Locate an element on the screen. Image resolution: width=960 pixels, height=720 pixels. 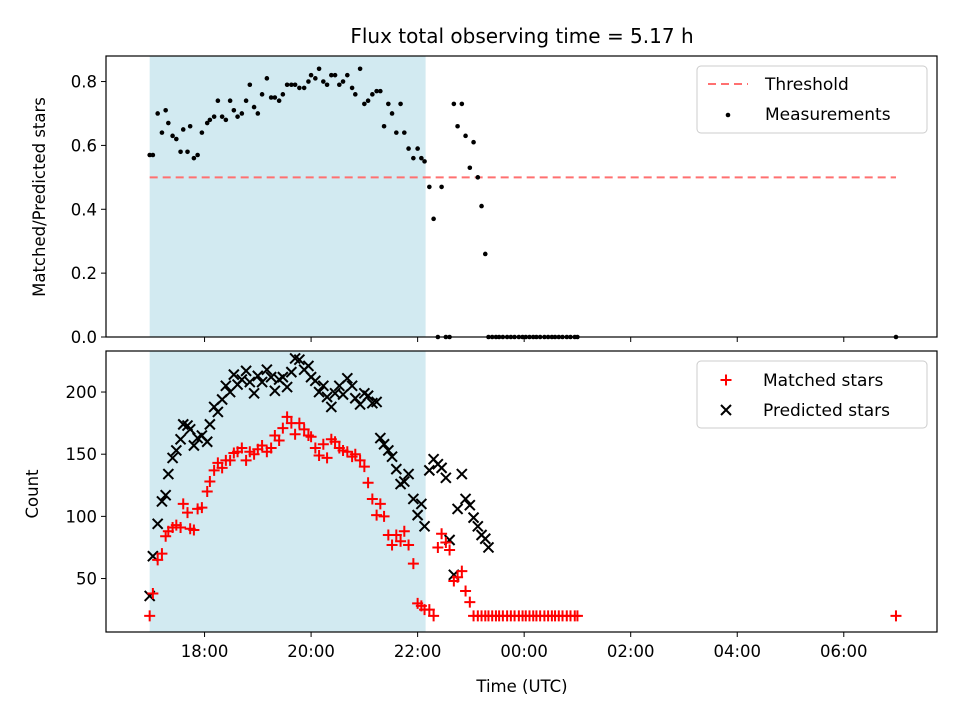
bottom-legend: Matched stars Predicted stars is located at coordinates (812, 394).